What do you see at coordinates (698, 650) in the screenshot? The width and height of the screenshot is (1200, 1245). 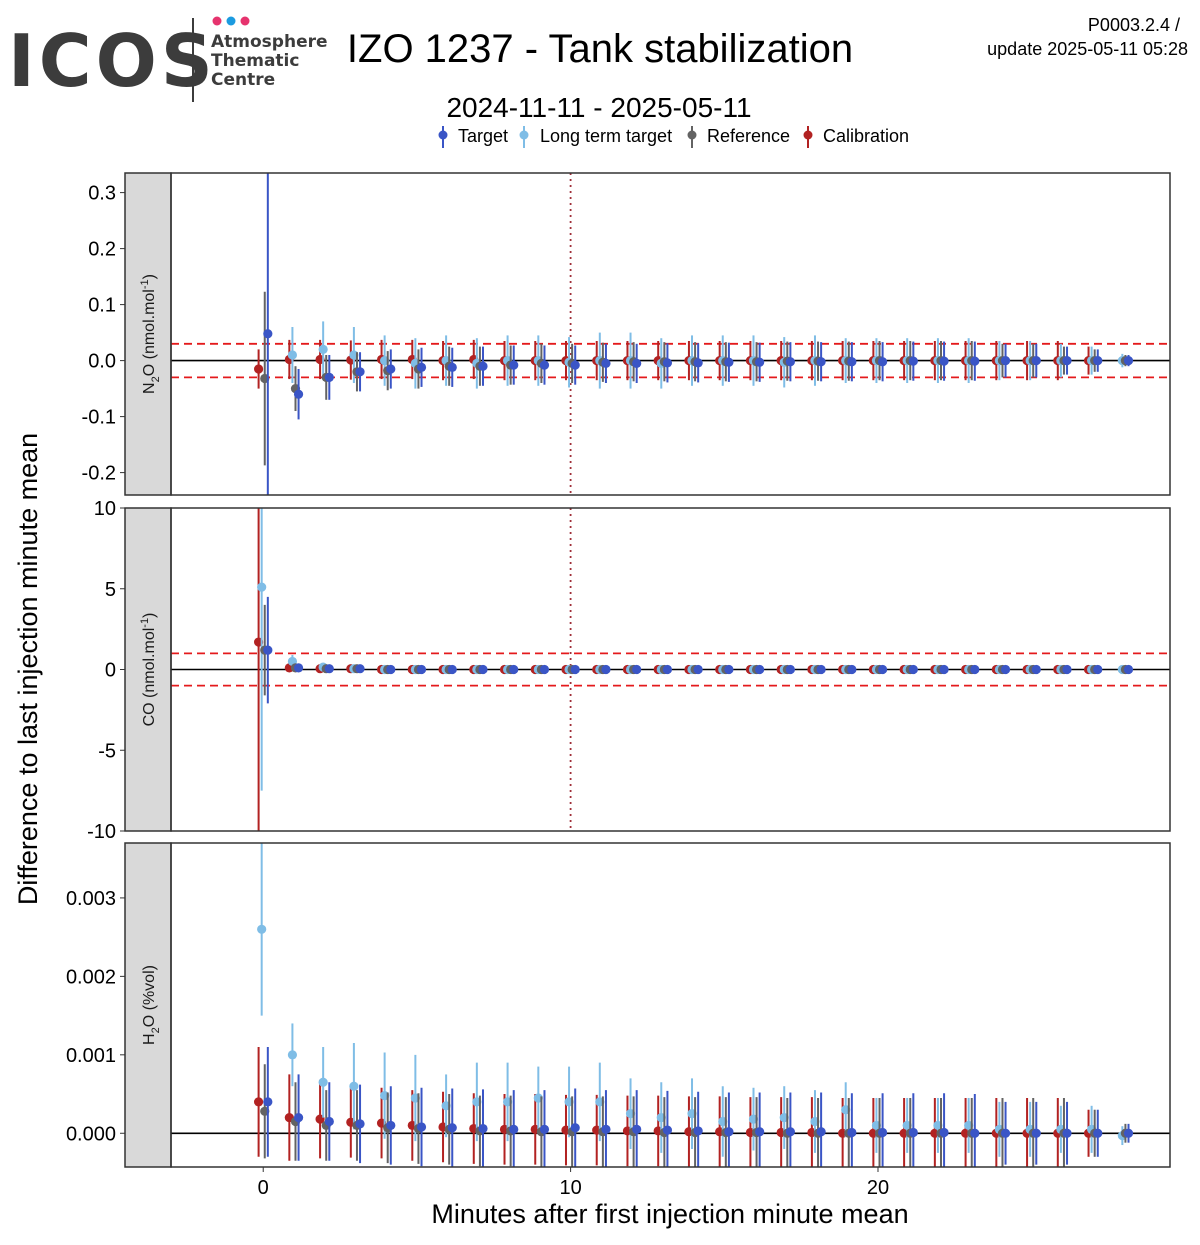 I see `series-target` at bounding box center [698, 650].